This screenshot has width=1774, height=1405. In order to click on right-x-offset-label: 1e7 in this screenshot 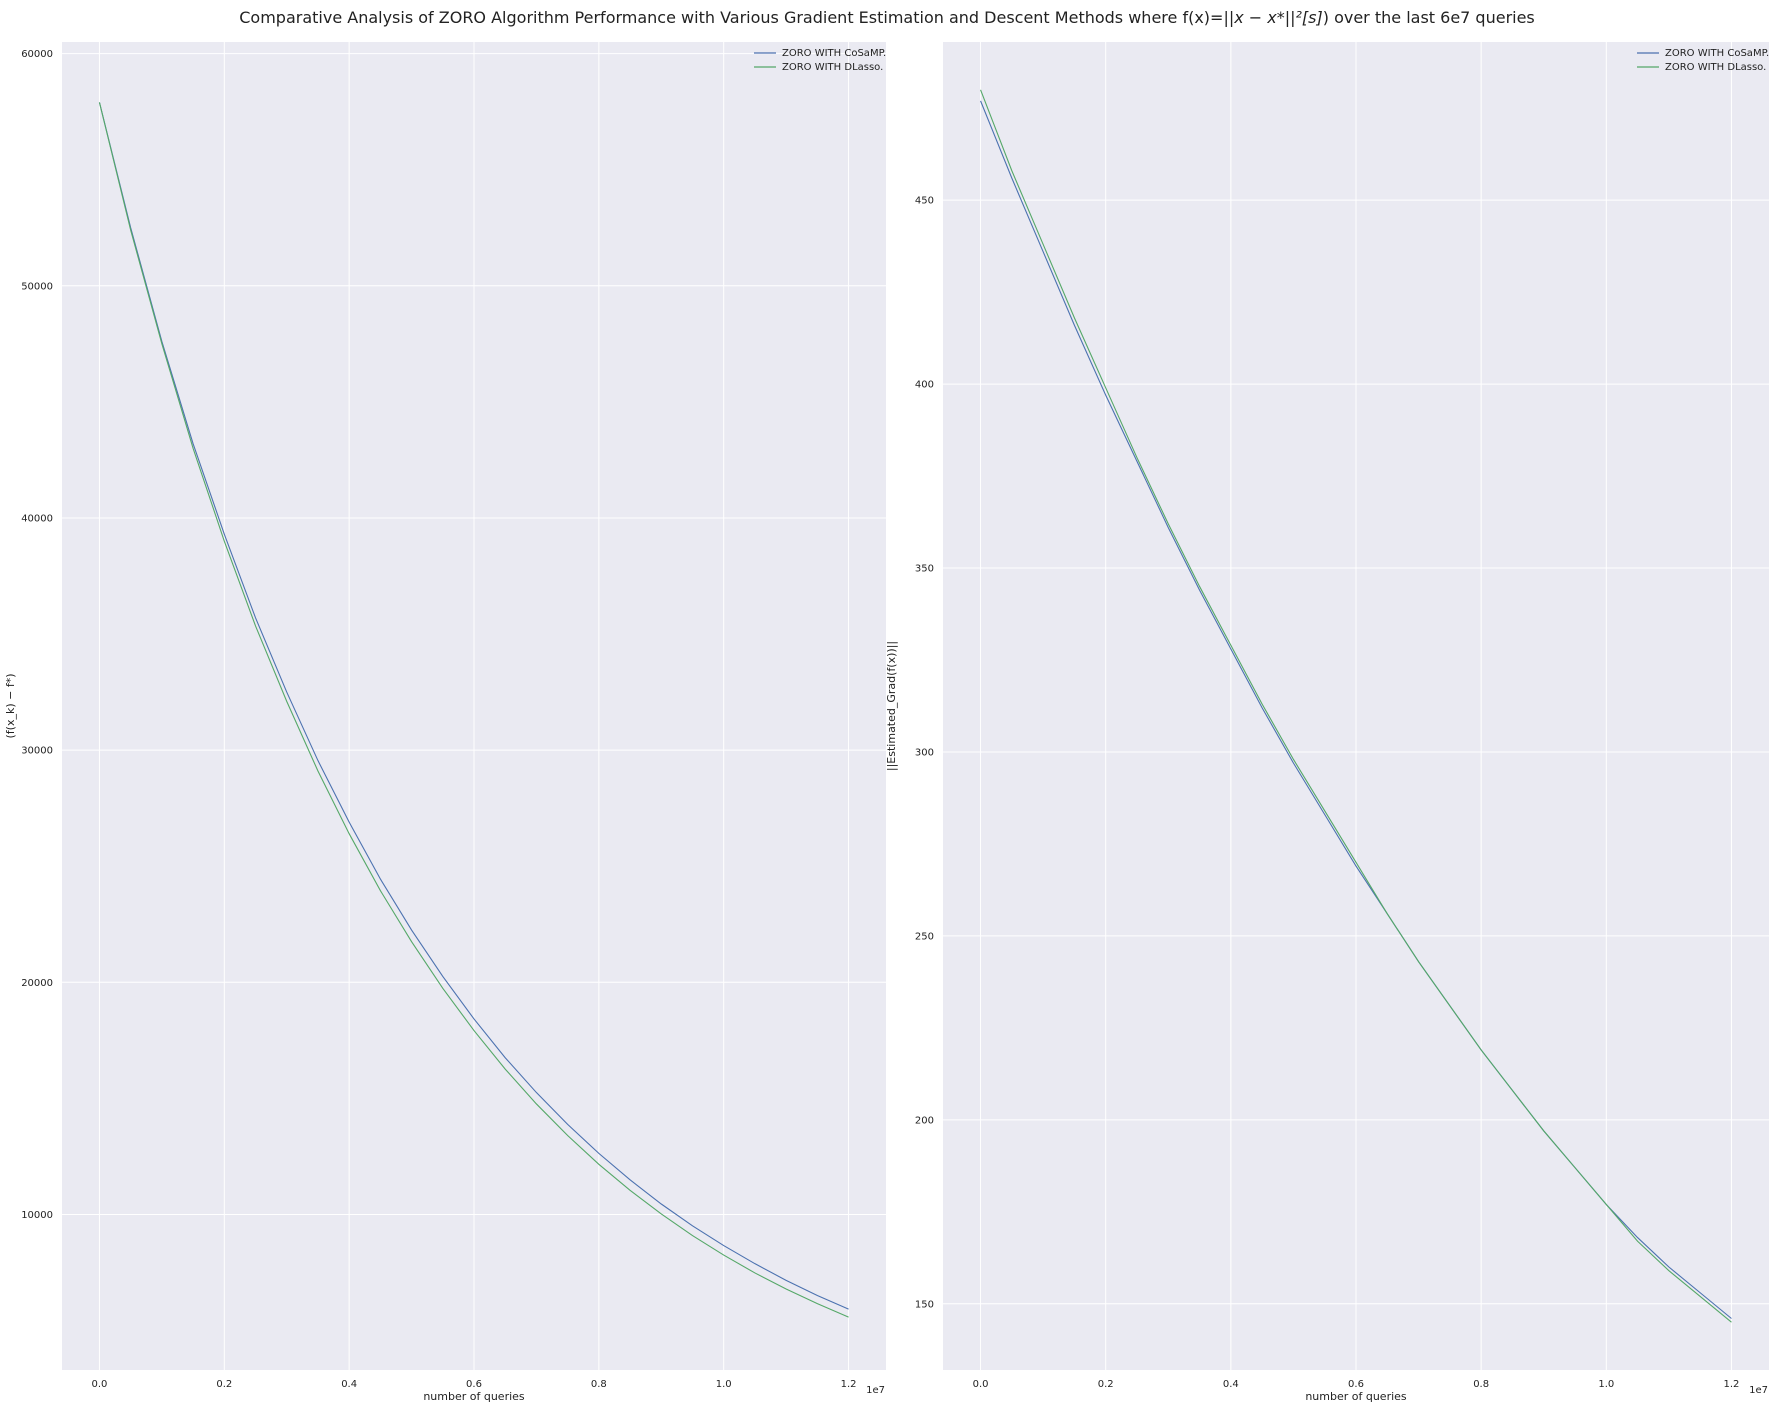, I will do `click(1758, 1390)`.